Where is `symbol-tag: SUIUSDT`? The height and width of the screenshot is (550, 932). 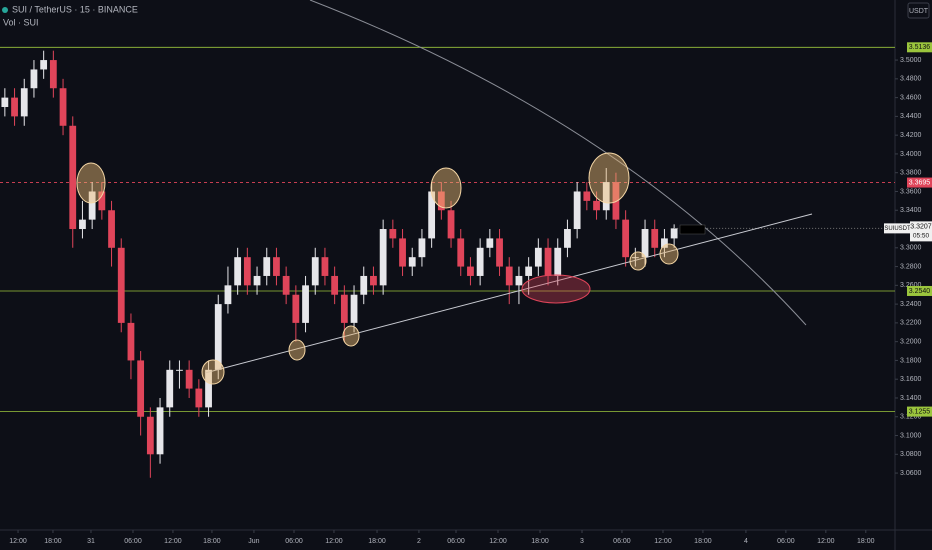
symbol-tag: SUIUSDT is located at coordinates (897, 229).